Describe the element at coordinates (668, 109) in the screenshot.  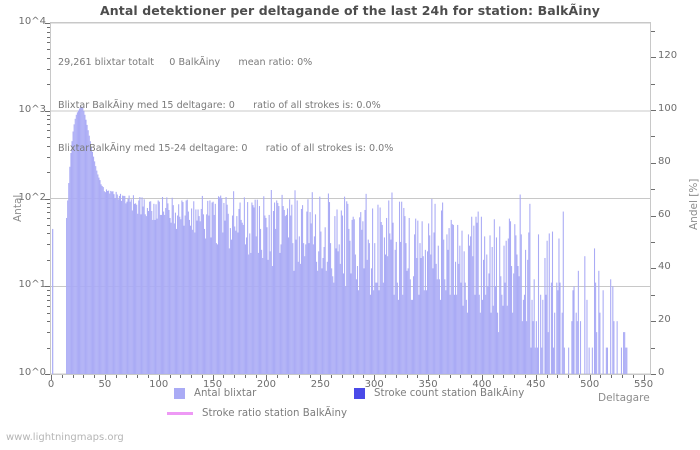
I see `y-axis-right-tick-label: 100` at that location.